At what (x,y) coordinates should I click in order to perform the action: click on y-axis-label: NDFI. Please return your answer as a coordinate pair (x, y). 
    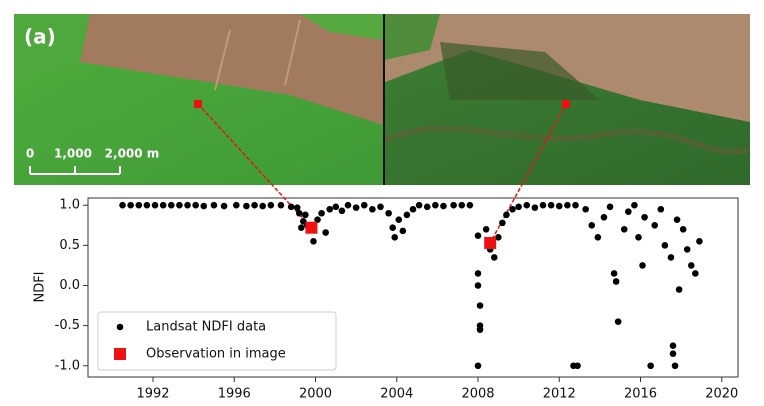
    Looking at the image, I should click on (40, 286).